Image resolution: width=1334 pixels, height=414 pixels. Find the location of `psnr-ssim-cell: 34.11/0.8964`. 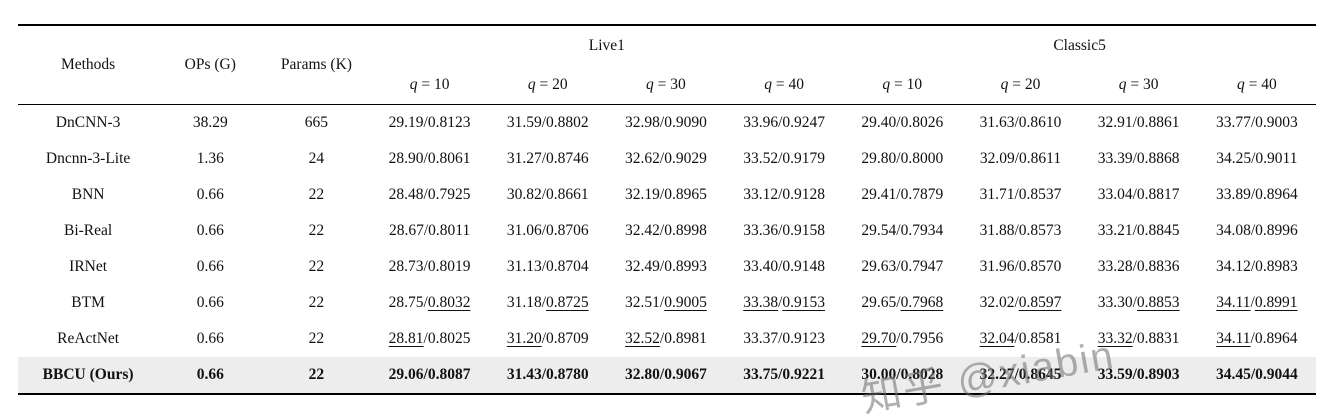

psnr-ssim-cell: 34.11/0.8964 is located at coordinates (1257, 338).